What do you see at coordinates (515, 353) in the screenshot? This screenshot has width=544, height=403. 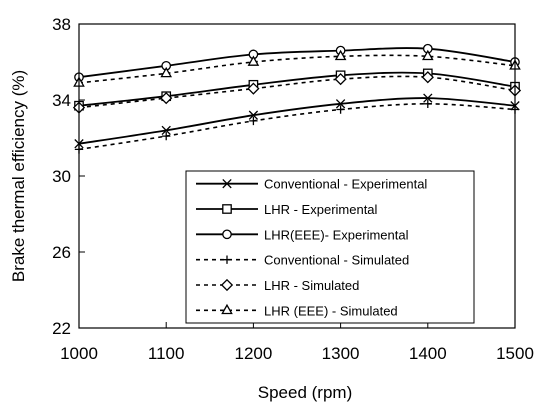 I see `x-tick-label: 1500` at bounding box center [515, 353].